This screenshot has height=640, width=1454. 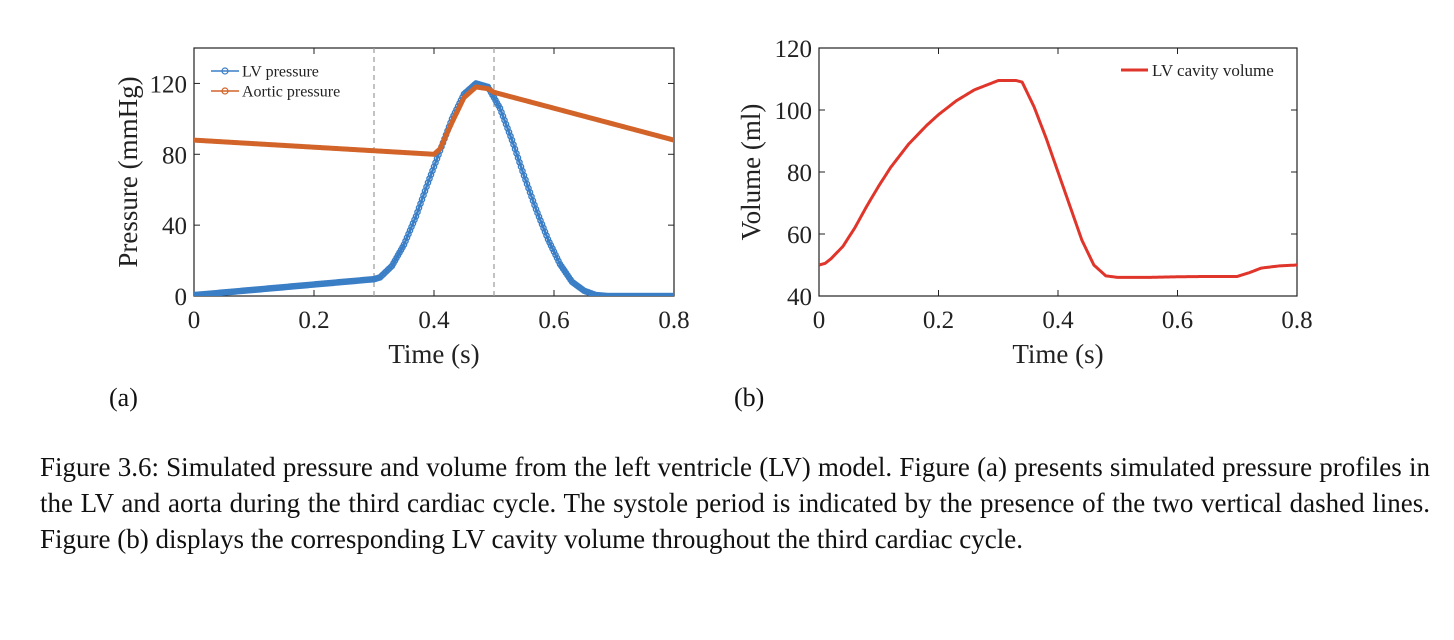 I want to click on panel-label-a: (a), so click(x=123, y=397).